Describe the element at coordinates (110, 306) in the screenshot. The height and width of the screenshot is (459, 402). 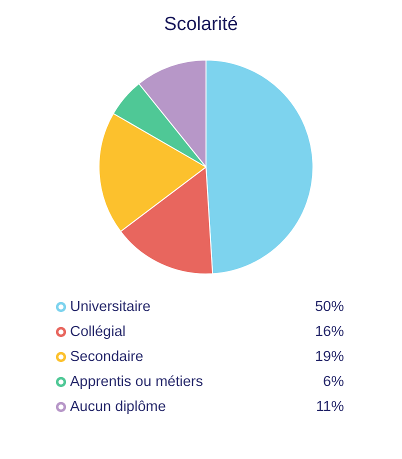
I see `legend-label: Universitaire` at that location.